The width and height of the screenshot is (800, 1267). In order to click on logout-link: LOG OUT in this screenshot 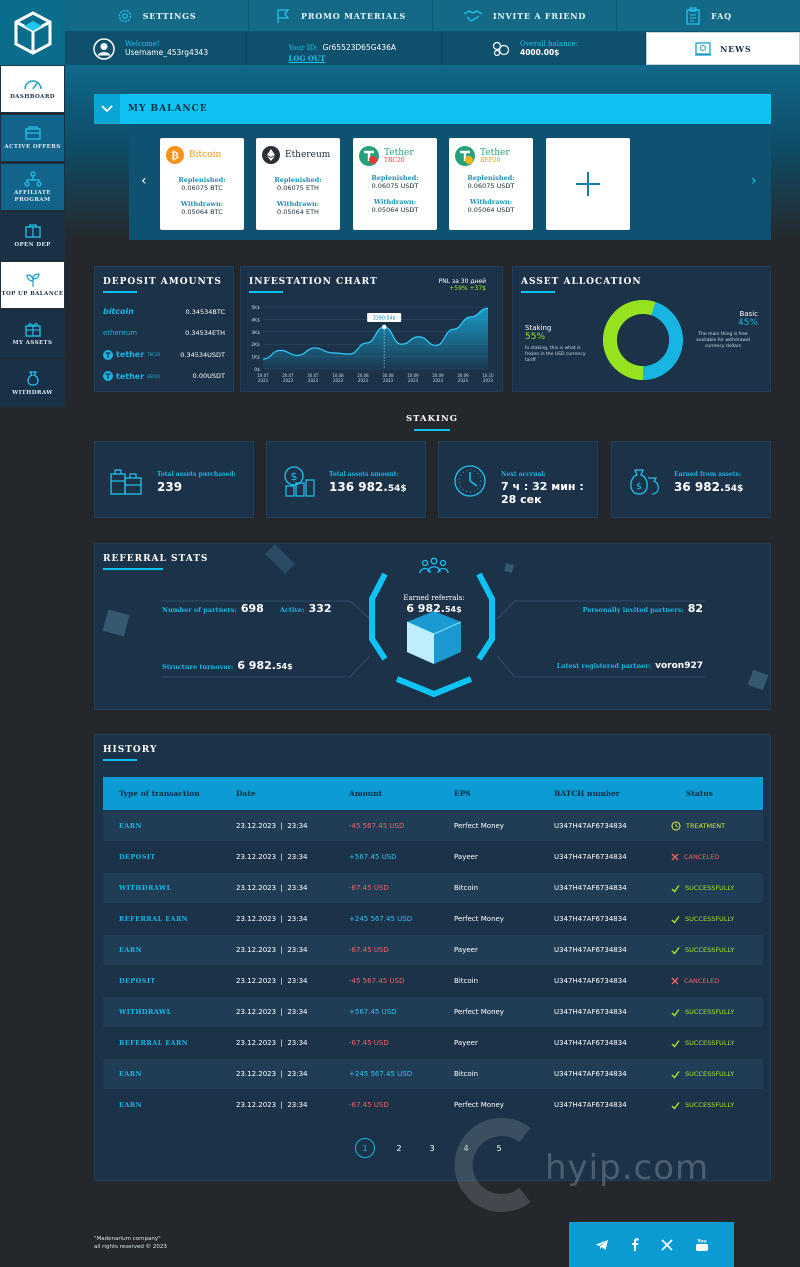, I will do `click(307, 58)`.